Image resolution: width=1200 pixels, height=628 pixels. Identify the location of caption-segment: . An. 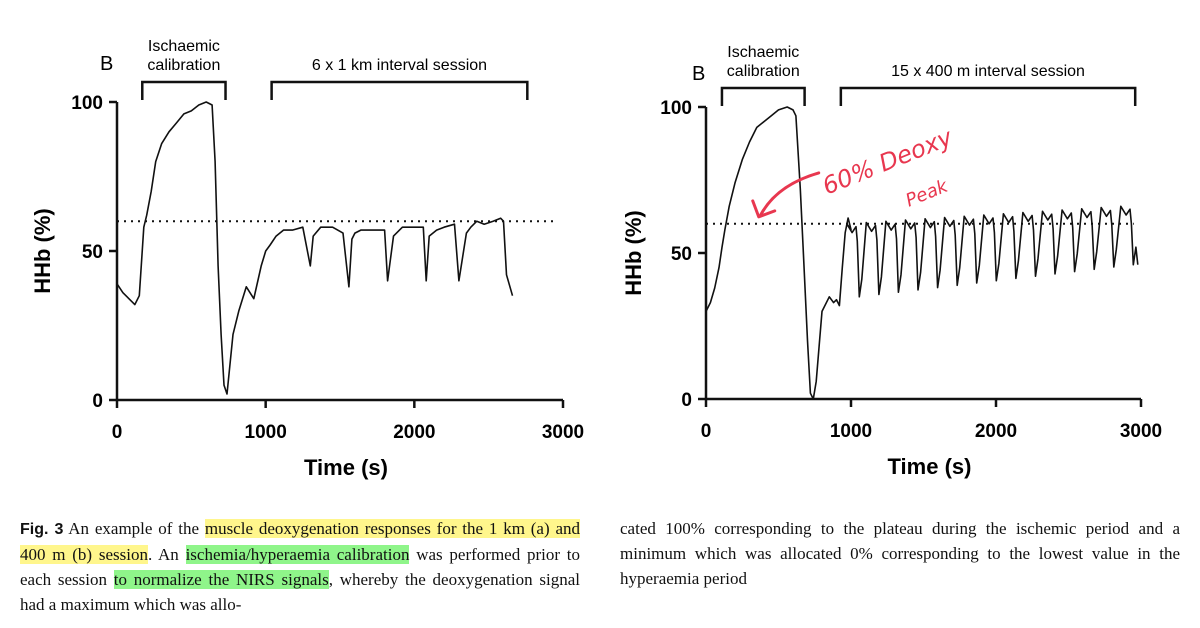
(166, 554).